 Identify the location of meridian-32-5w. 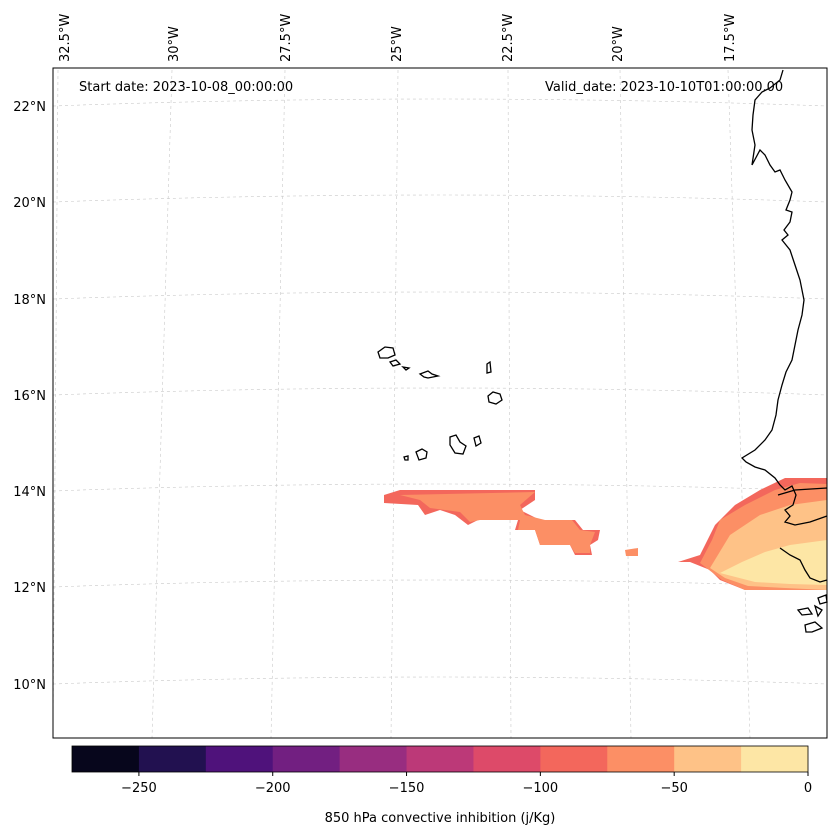
(55, 404).